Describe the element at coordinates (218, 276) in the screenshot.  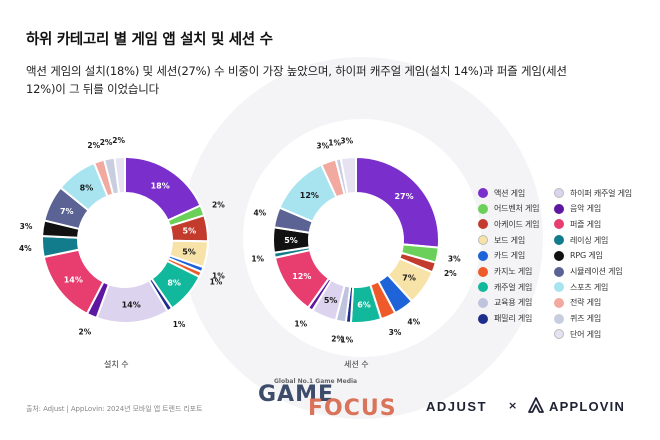
I see `installs-slice-label-4: 1%` at that location.